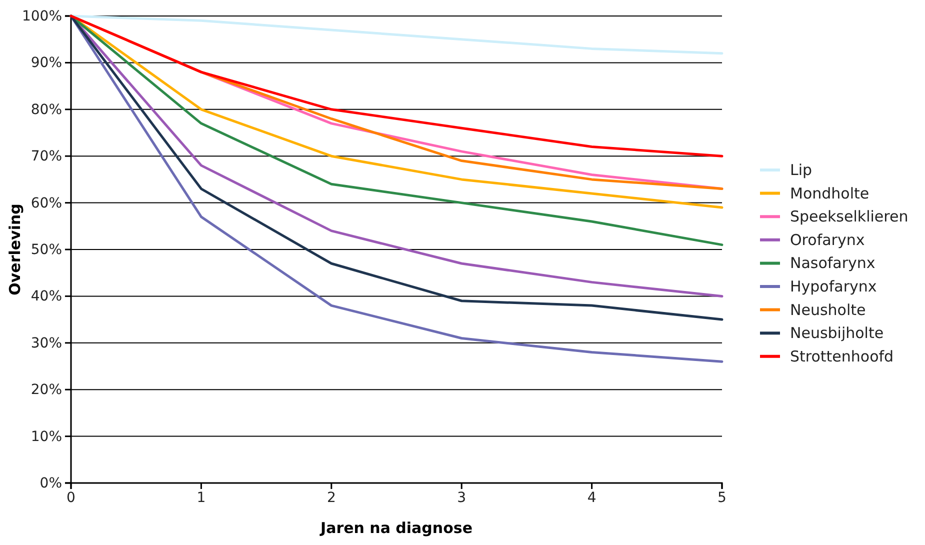 The height and width of the screenshot is (545, 925). Describe the element at coordinates (830, 193) in the screenshot. I see `legend-label: Mondholte` at that location.